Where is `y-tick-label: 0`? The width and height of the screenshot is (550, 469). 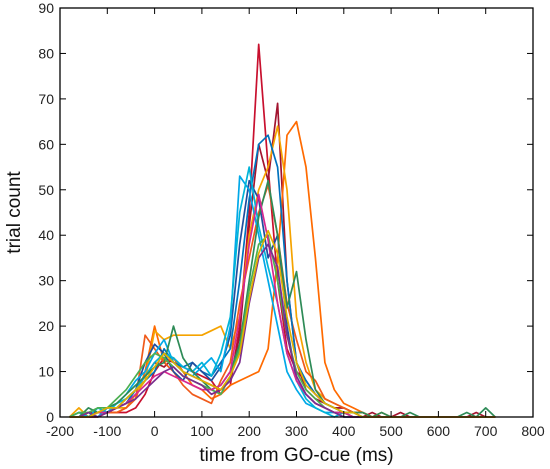 y-tick-label: 0 is located at coordinates (50, 417).